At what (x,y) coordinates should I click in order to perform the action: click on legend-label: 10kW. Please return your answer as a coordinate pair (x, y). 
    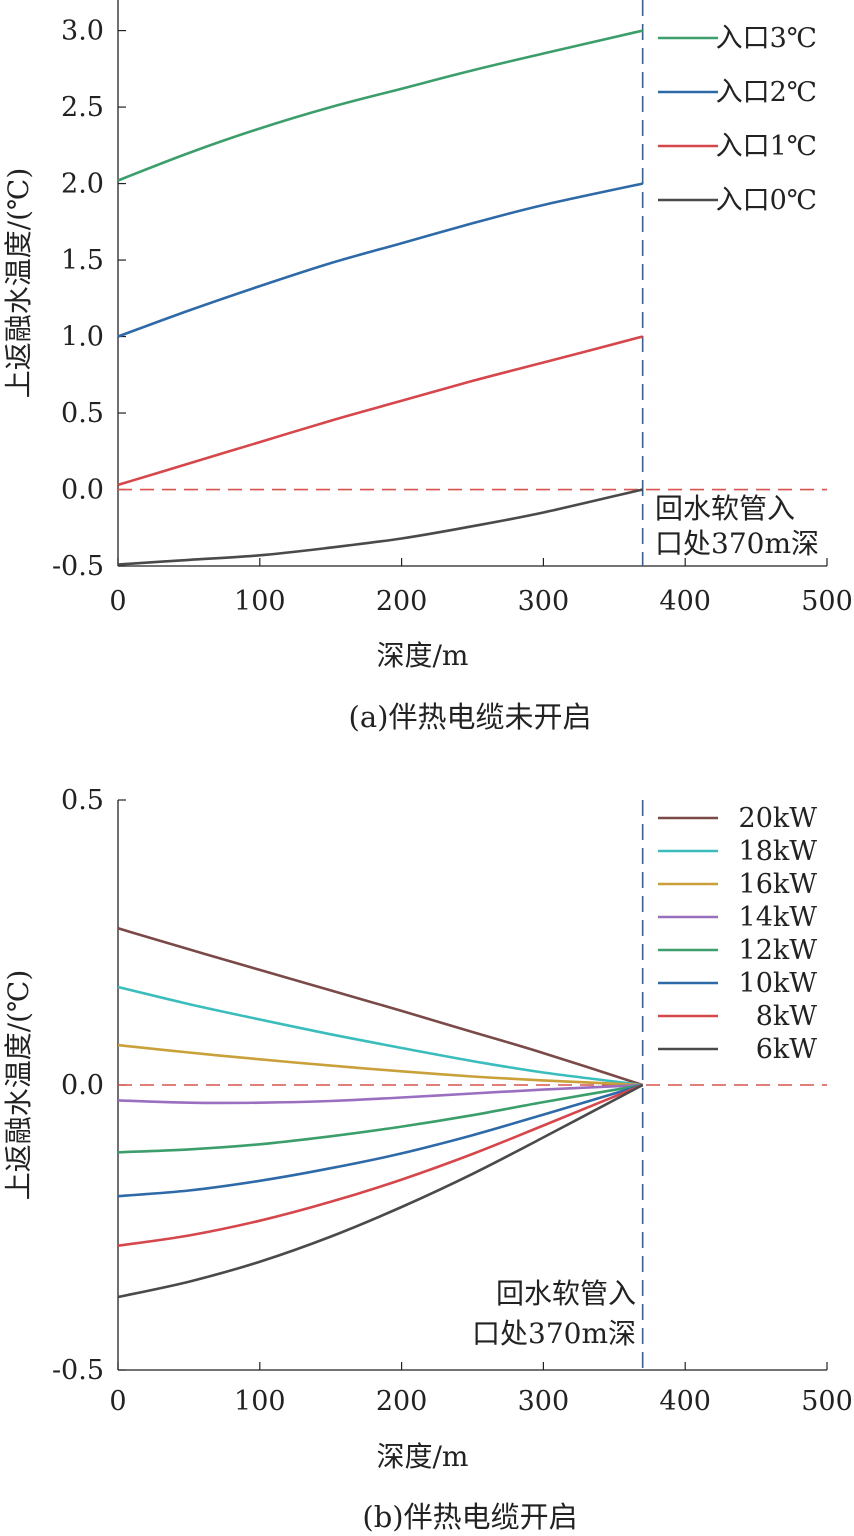
    Looking at the image, I should click on (778, 983).